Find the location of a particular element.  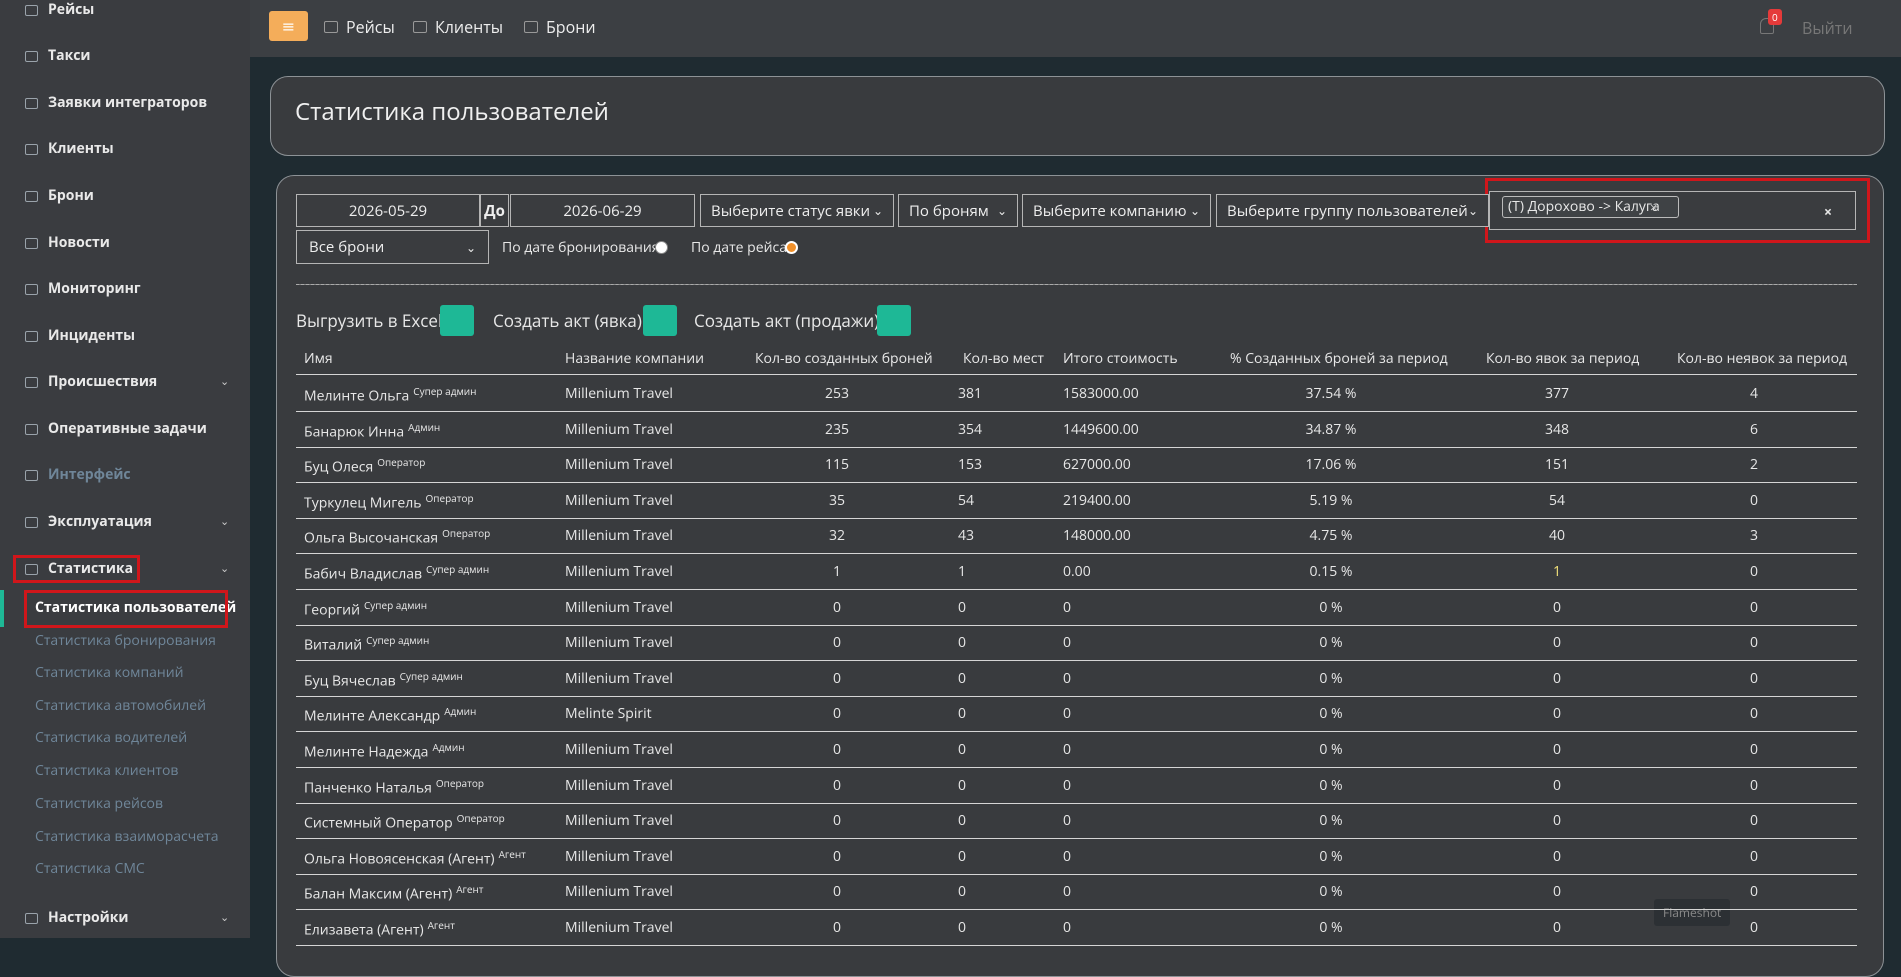

role: Супер админ is located at coordinates (398, 640).